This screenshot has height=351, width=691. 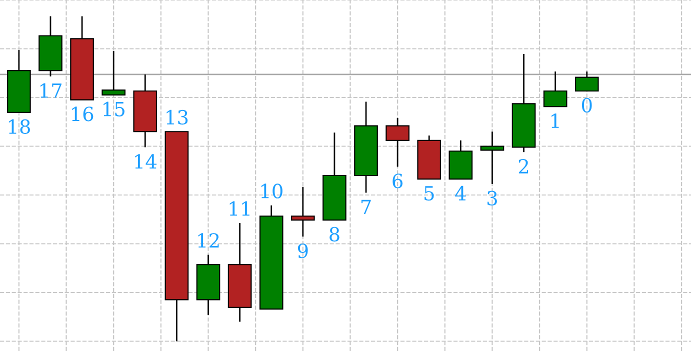 What do you see at coordinates (177, 117) in the screenshot?
I see `x-tick-label: 13` at bounding box center [177, 117].